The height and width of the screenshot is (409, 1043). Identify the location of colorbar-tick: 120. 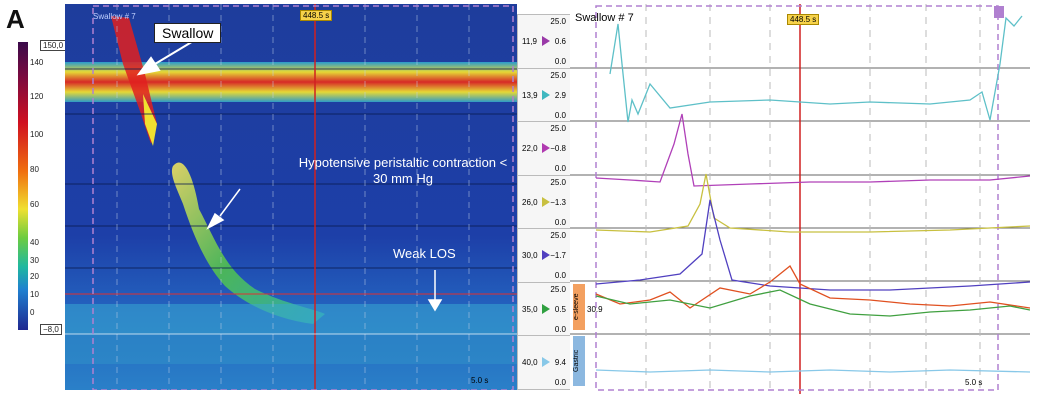
(37, 96).